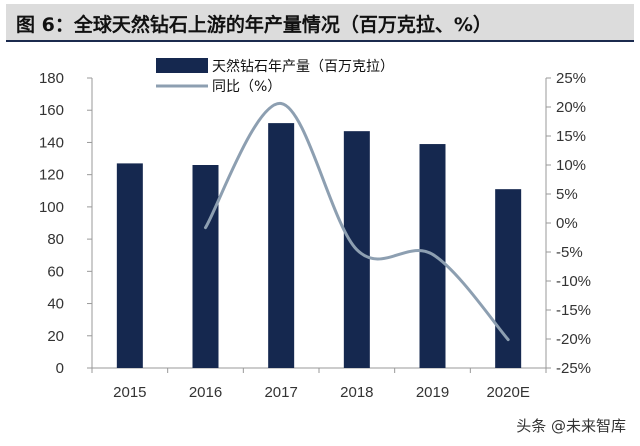 The height and width of the screenshot is (446, 640). I want to click on legend-swatch-bar, so click(182, 65).